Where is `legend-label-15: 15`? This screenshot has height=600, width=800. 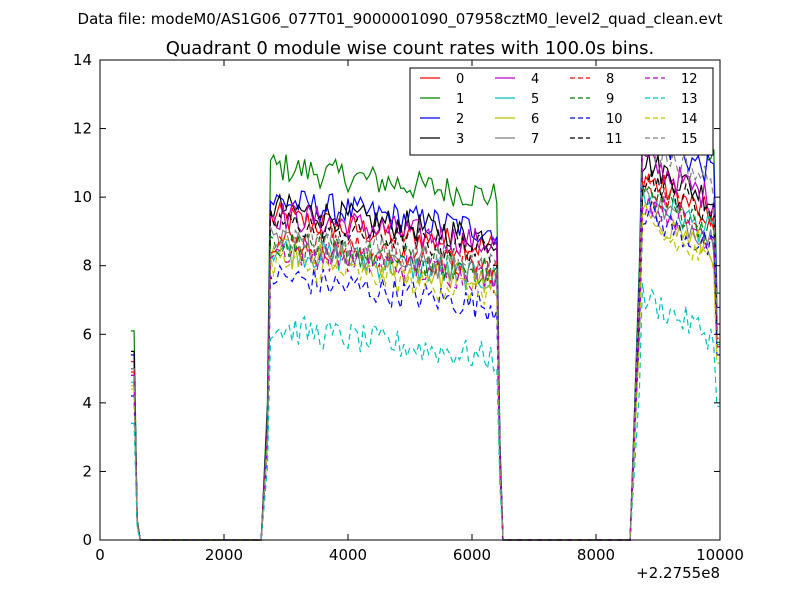
legend-label-15: 15 is located at coordinates (689, 139).